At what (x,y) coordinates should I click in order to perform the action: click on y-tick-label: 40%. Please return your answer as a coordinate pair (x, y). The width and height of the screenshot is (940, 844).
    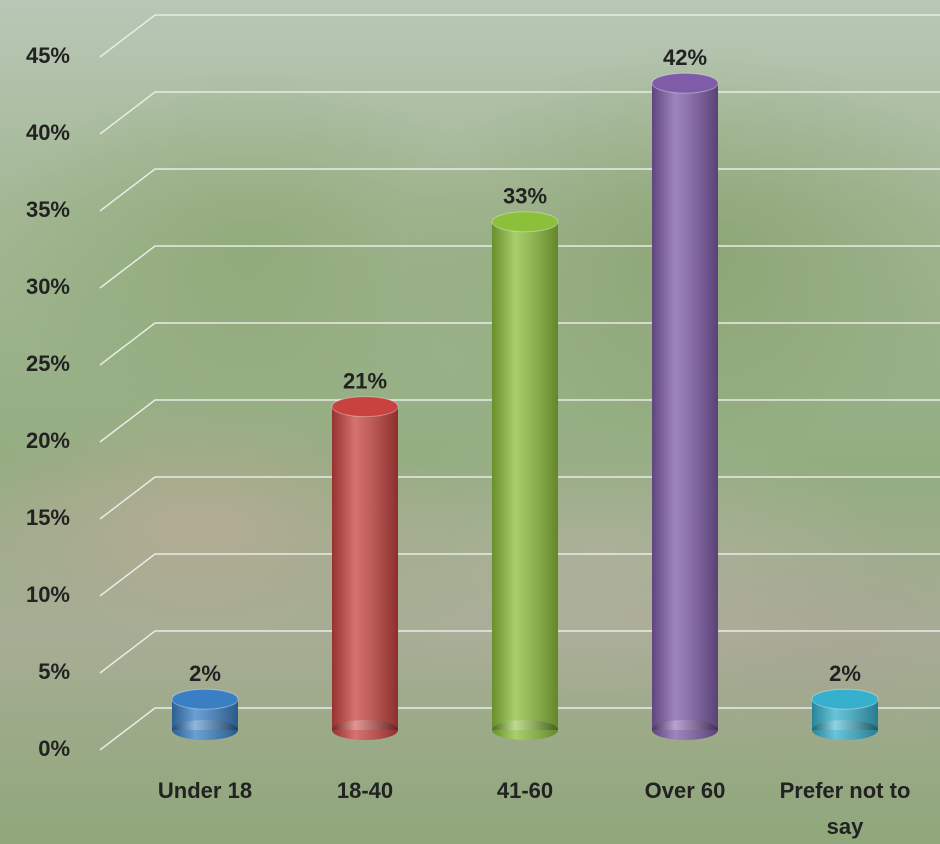
    Looking at the image, I should click on (48, 132).